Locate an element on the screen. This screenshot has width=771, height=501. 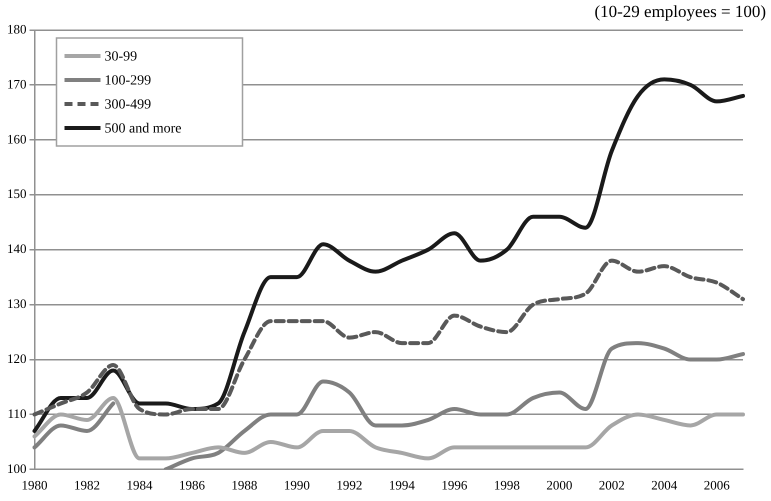
legend-label: 500 and more is located at coordinates (143, 129).